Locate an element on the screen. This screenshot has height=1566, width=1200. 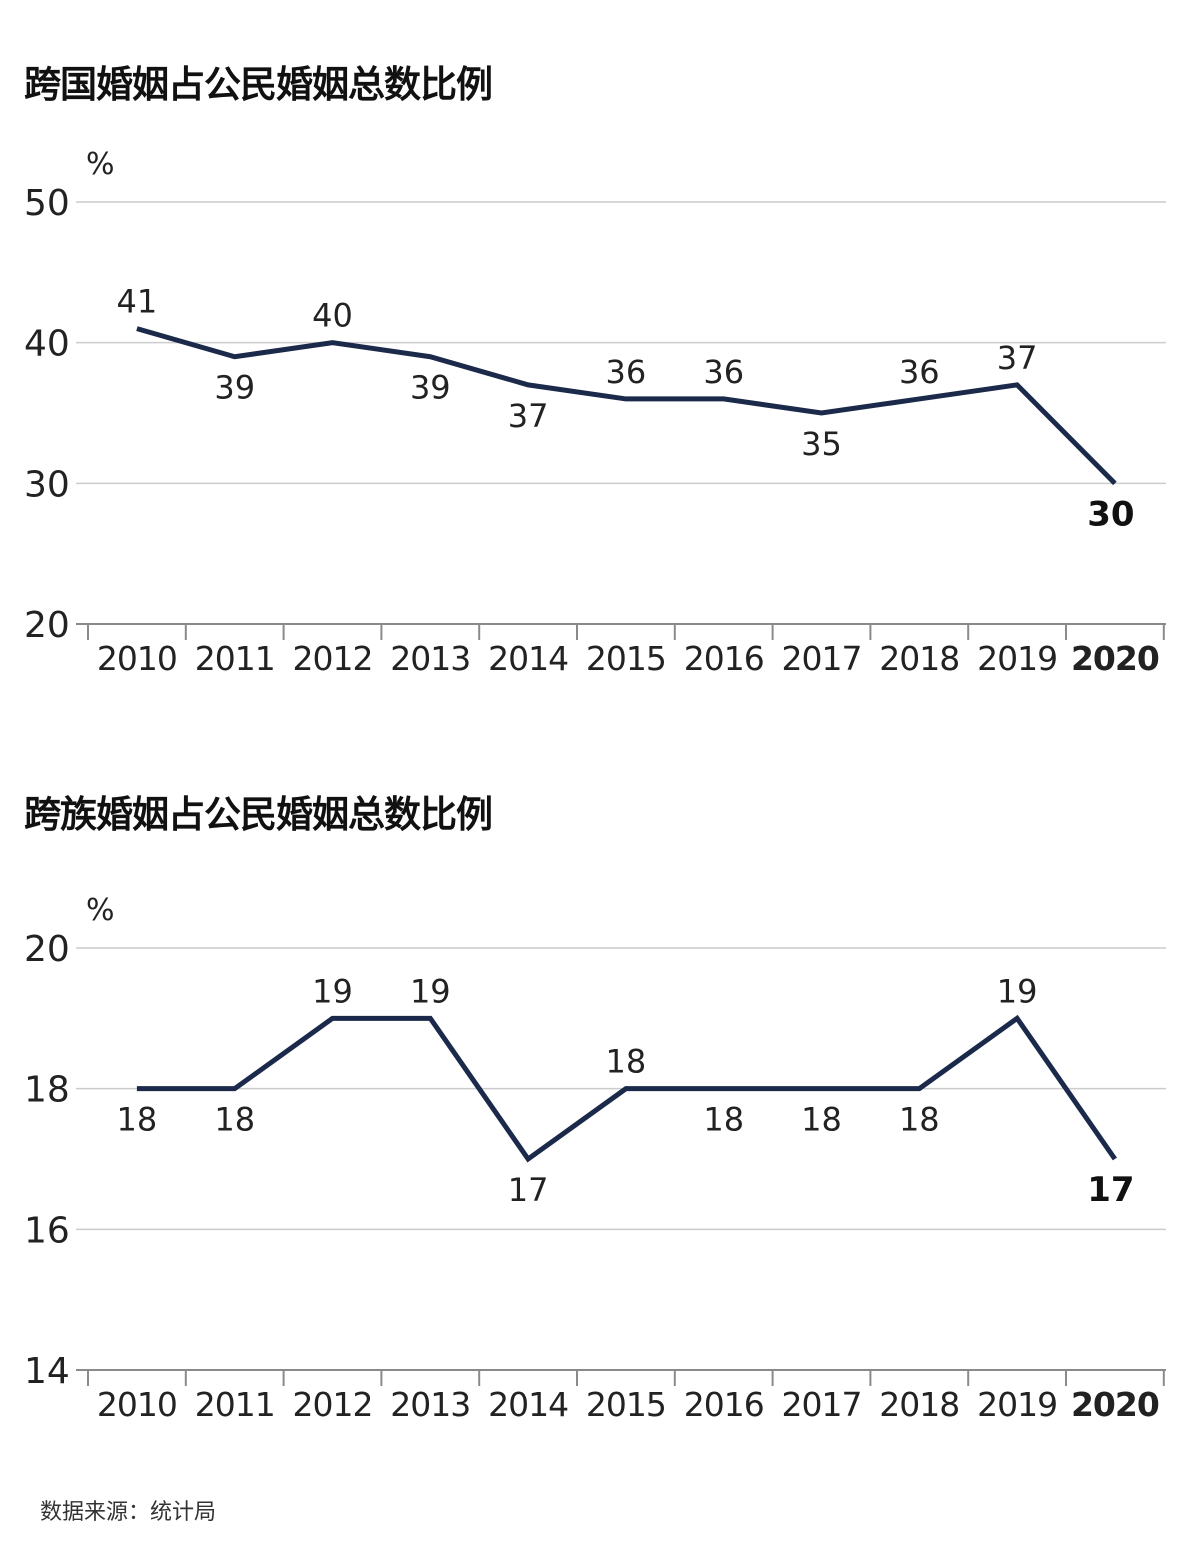
y-tick-label: 50 is located at coordinates (47, 203).